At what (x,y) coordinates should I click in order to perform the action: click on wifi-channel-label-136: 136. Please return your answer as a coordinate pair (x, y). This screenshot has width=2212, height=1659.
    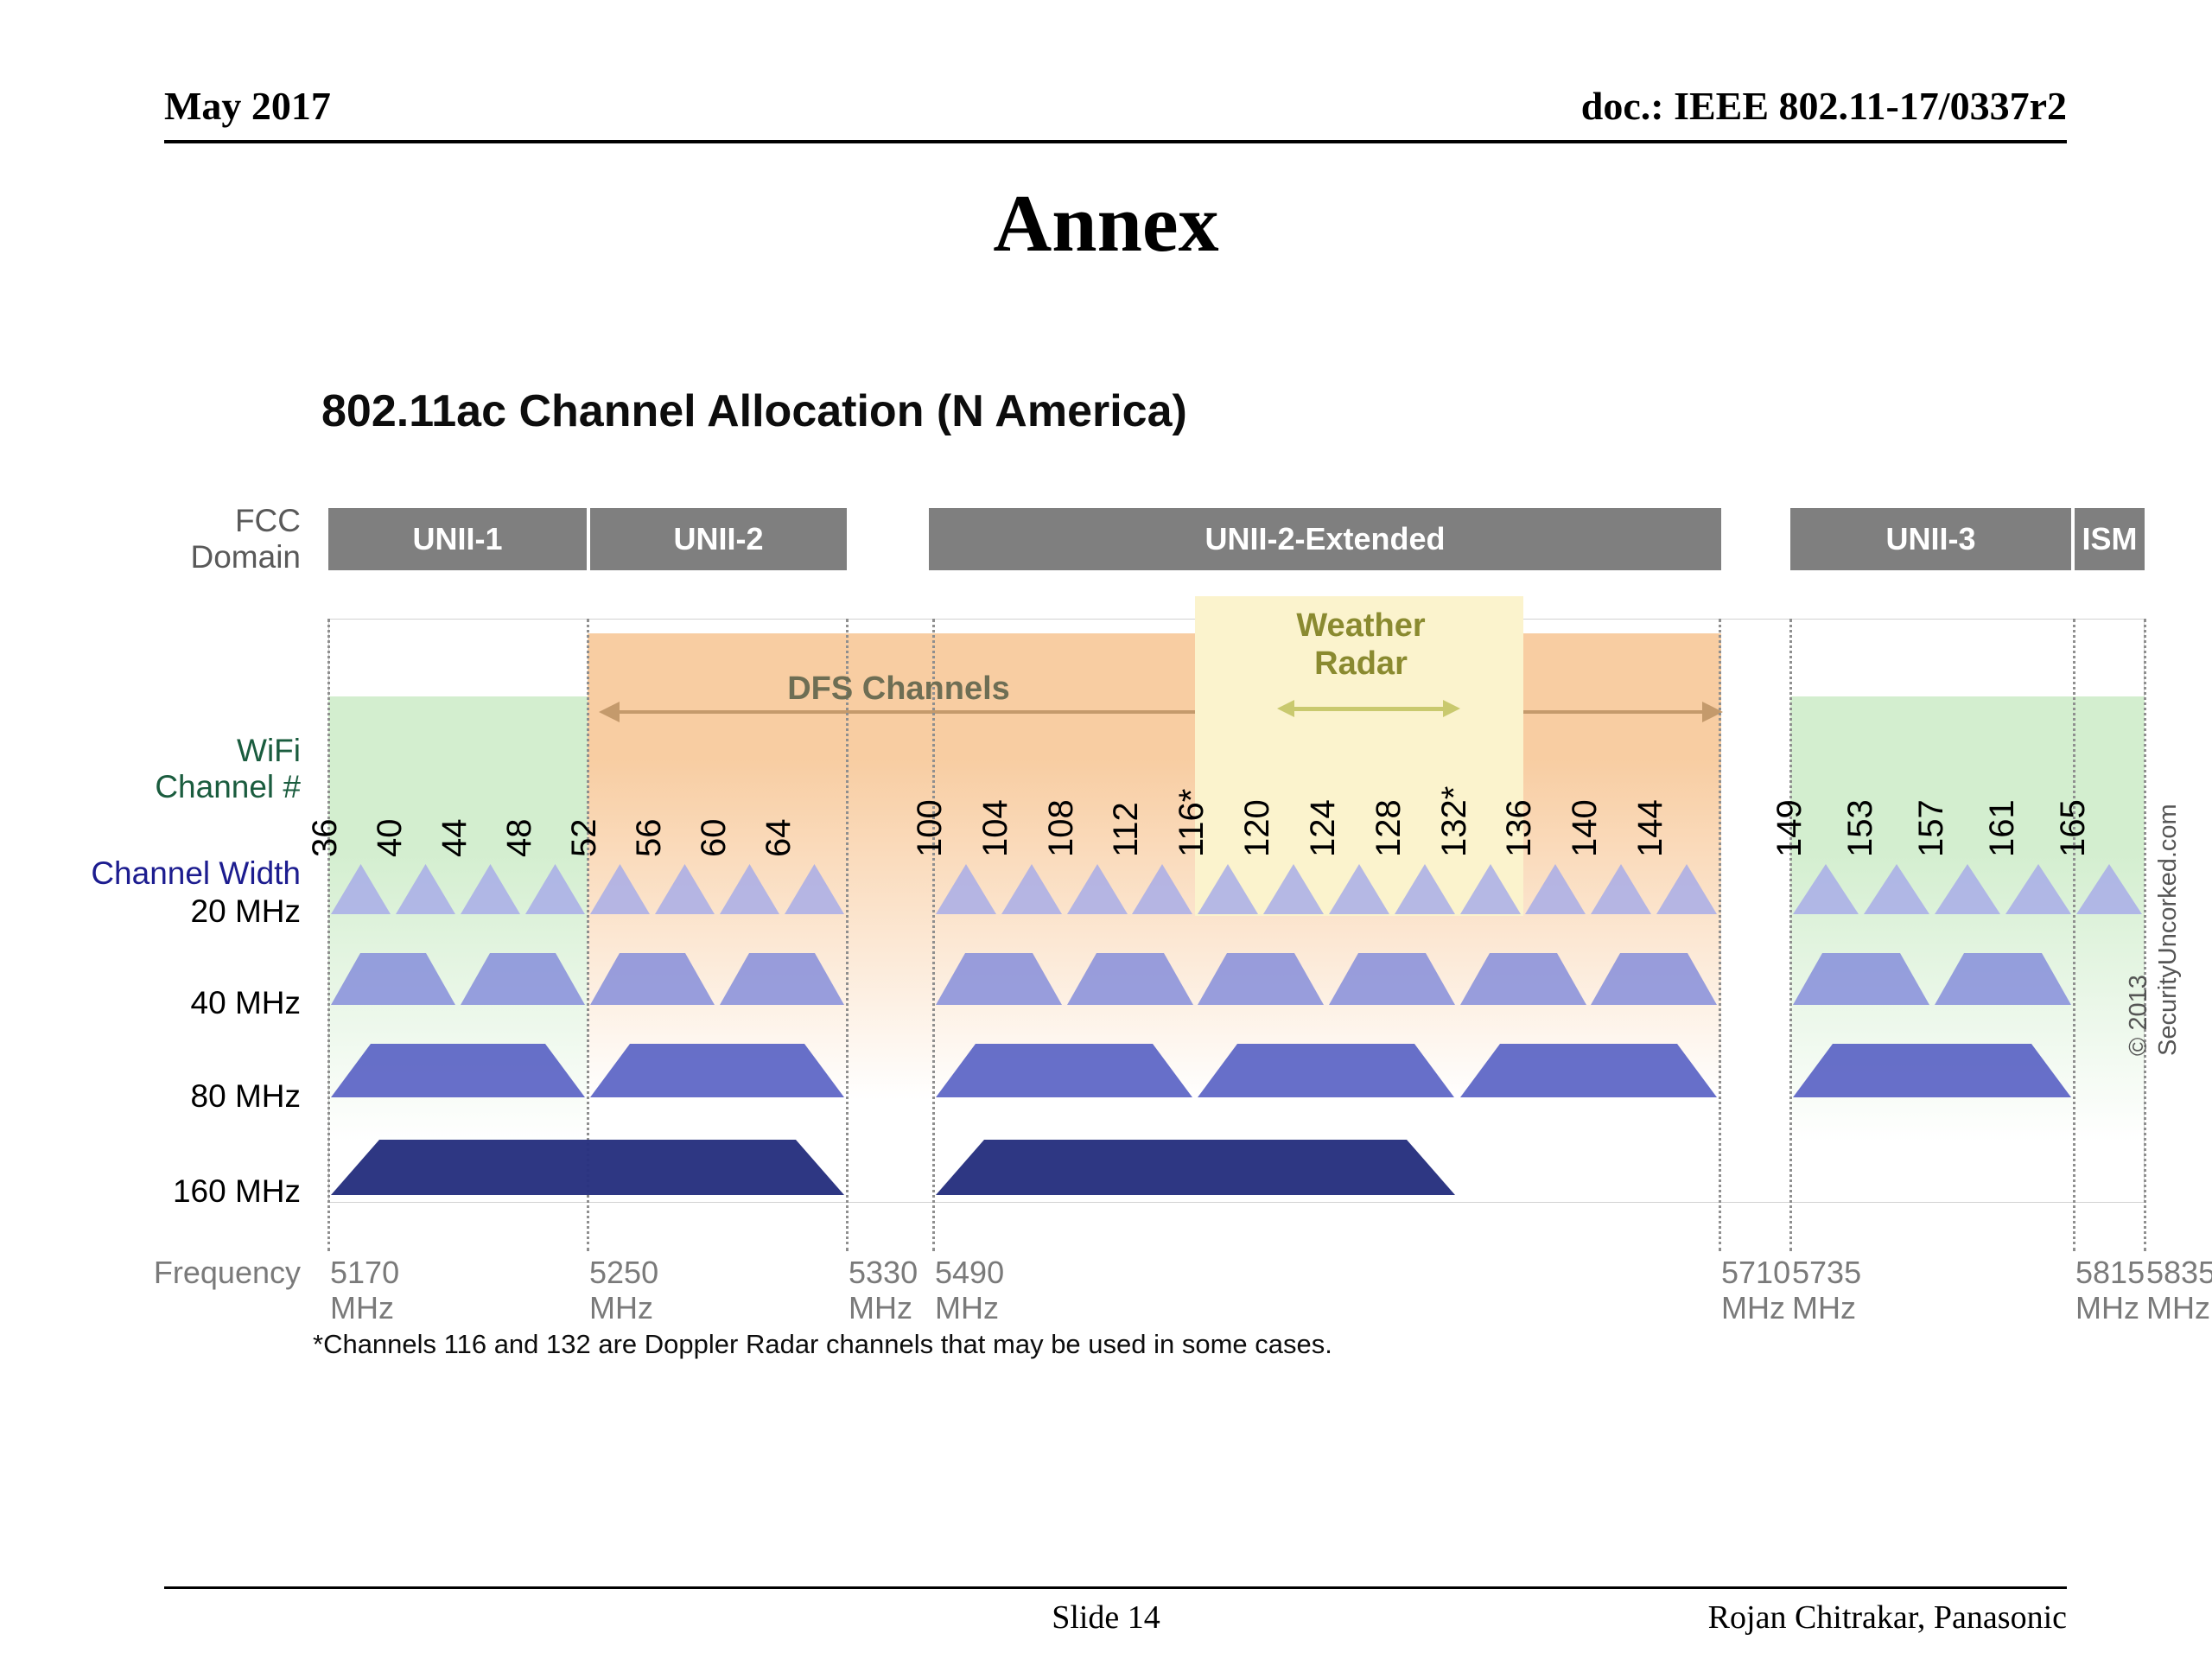
    Looking at the image, I should click on (1519, 828).